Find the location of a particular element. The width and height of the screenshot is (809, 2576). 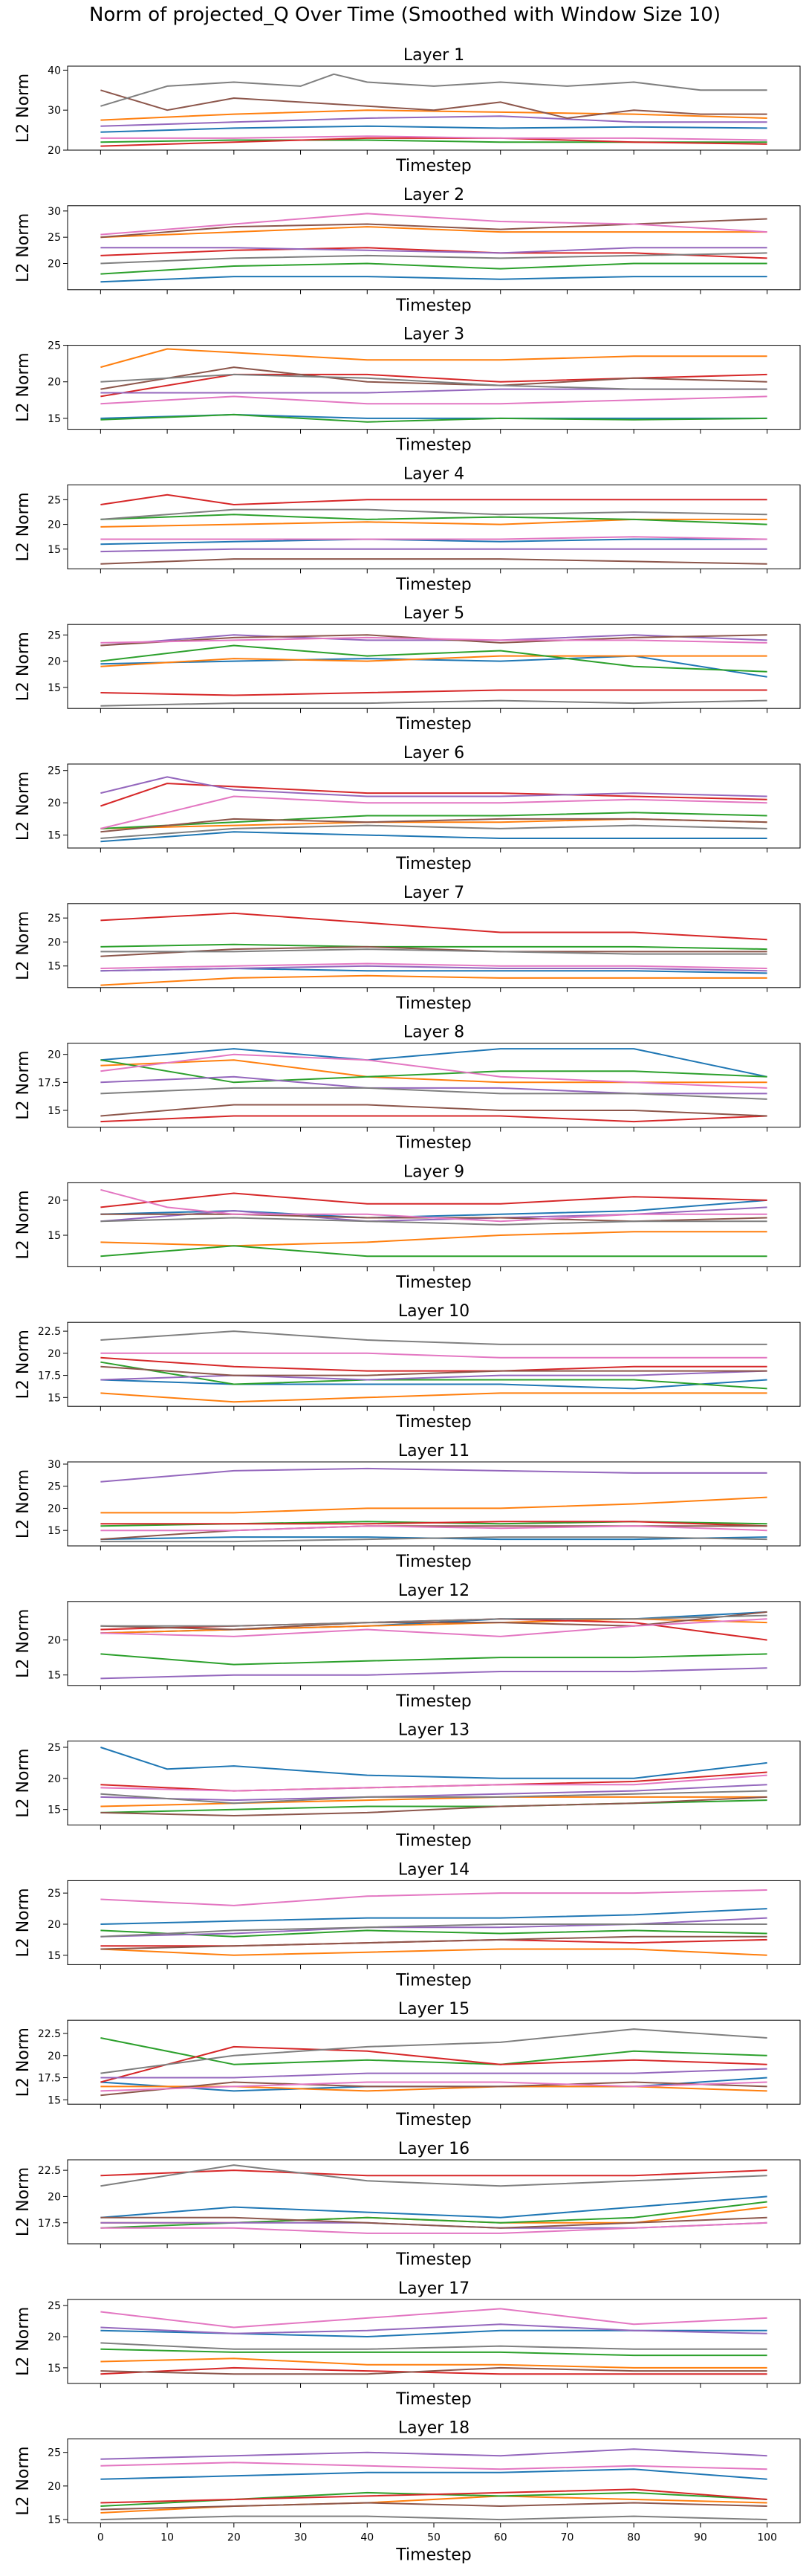

subplot-title: Layer 15 is located at coordinates (434, 2010).